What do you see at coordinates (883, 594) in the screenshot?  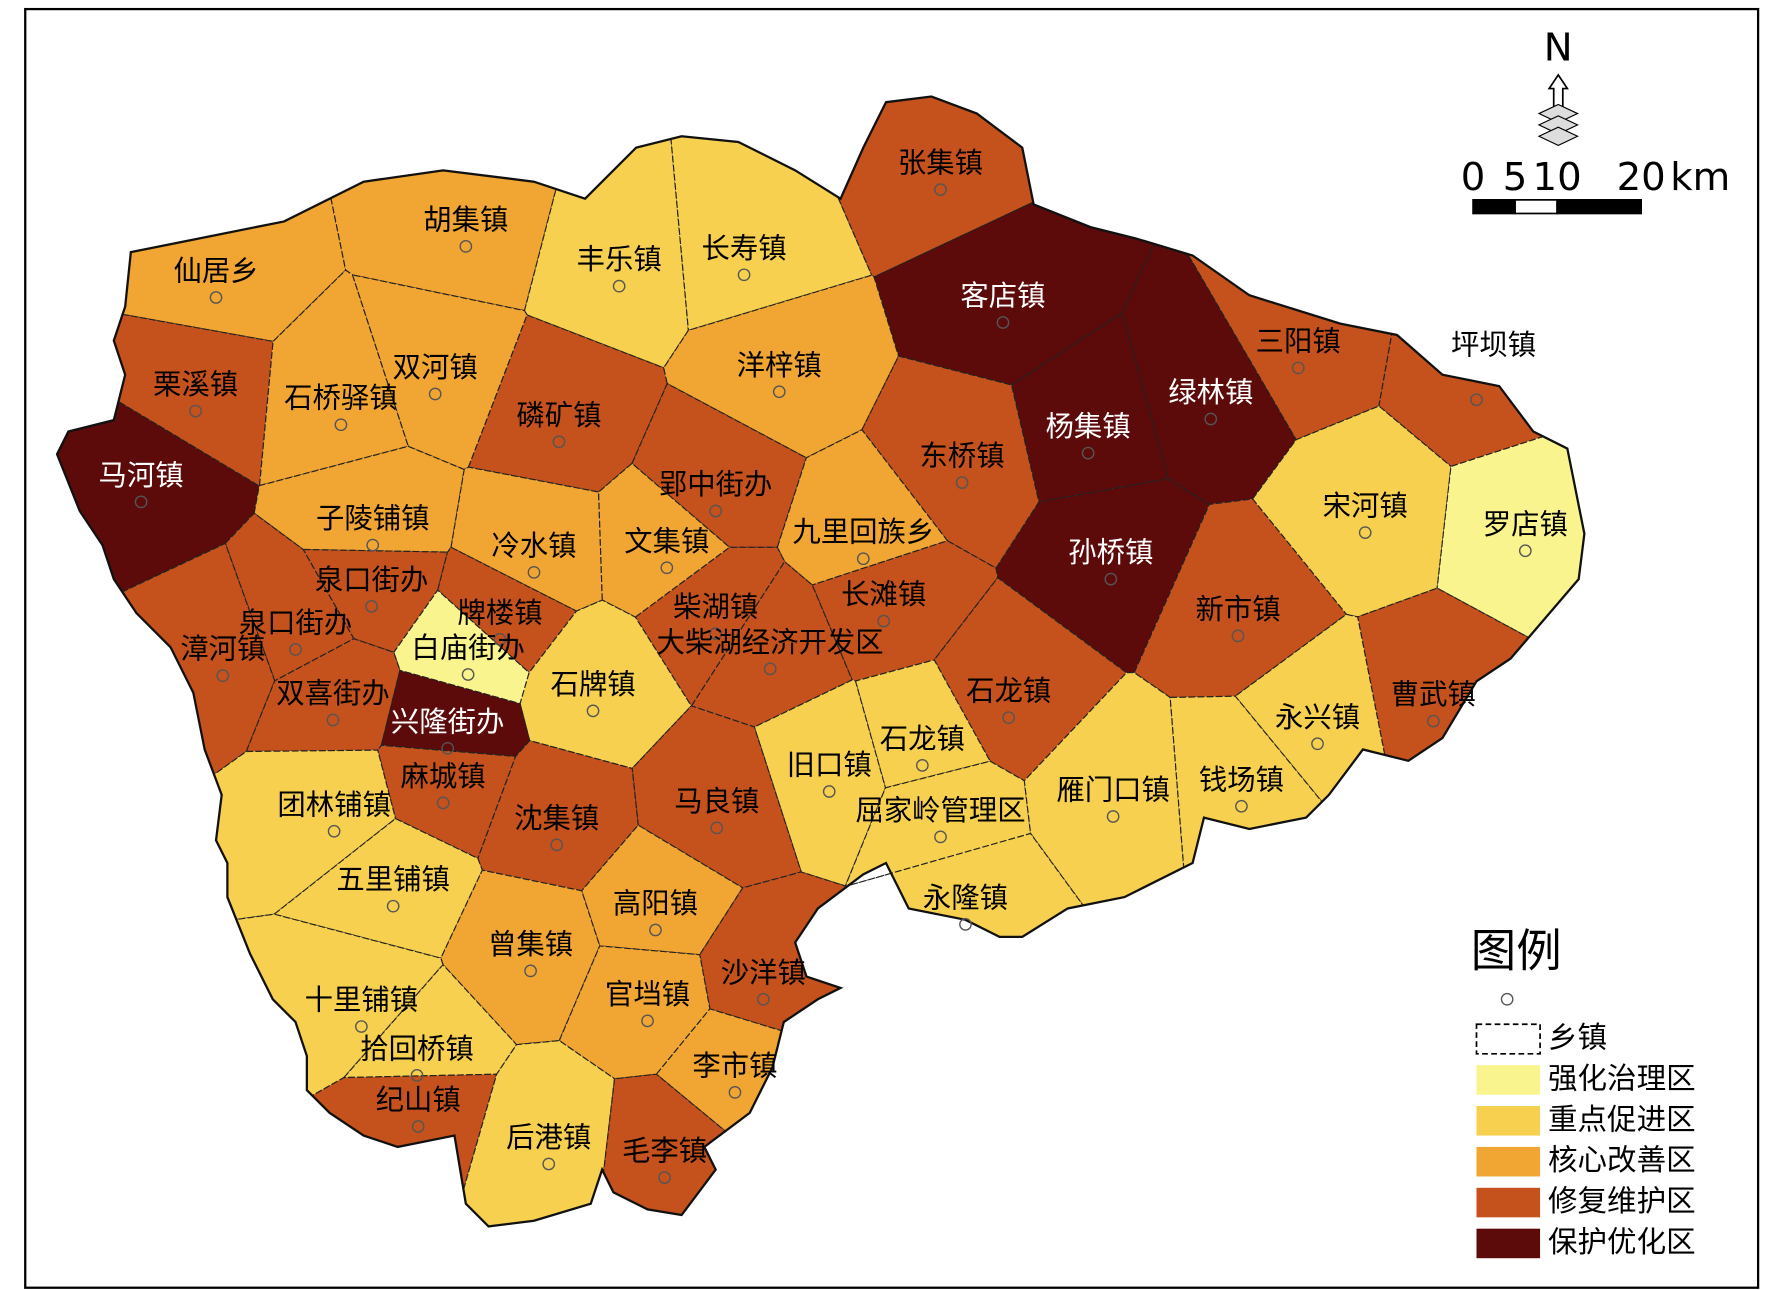 I see `town-label: 长滩镇` at bounding box center [883, 594].